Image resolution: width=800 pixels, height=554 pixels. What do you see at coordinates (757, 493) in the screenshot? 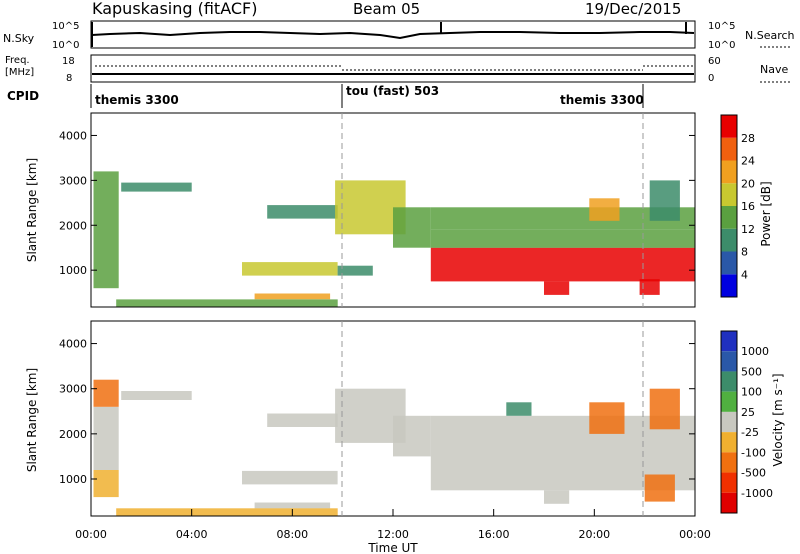
I see `velocity-colorbar-tick-label: -1000` at bounding box center [757, 493].